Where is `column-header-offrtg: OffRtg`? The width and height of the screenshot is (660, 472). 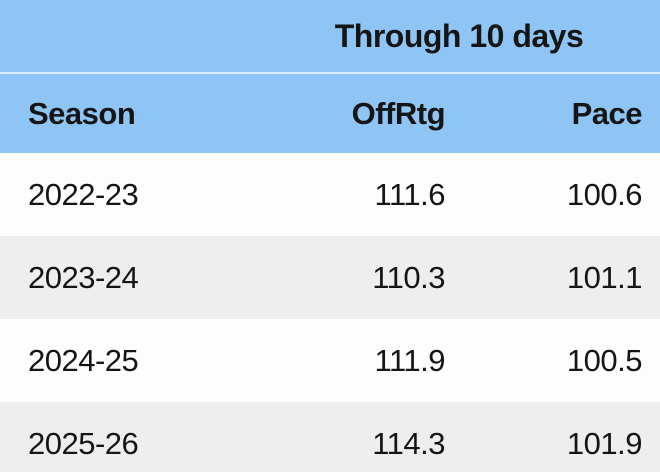
column-header-offrtg: OffRtg is located at coordinates (398, 113).